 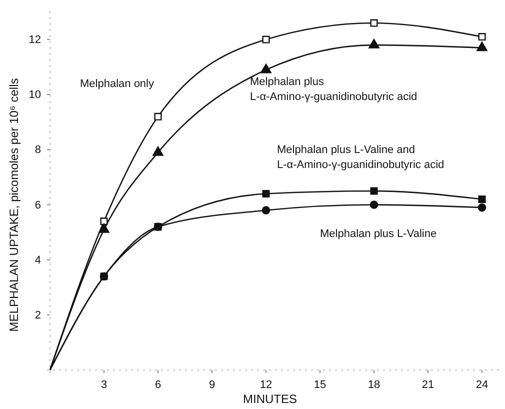 I want to click on y-tick-label: 2, so click(x=37, y=315).